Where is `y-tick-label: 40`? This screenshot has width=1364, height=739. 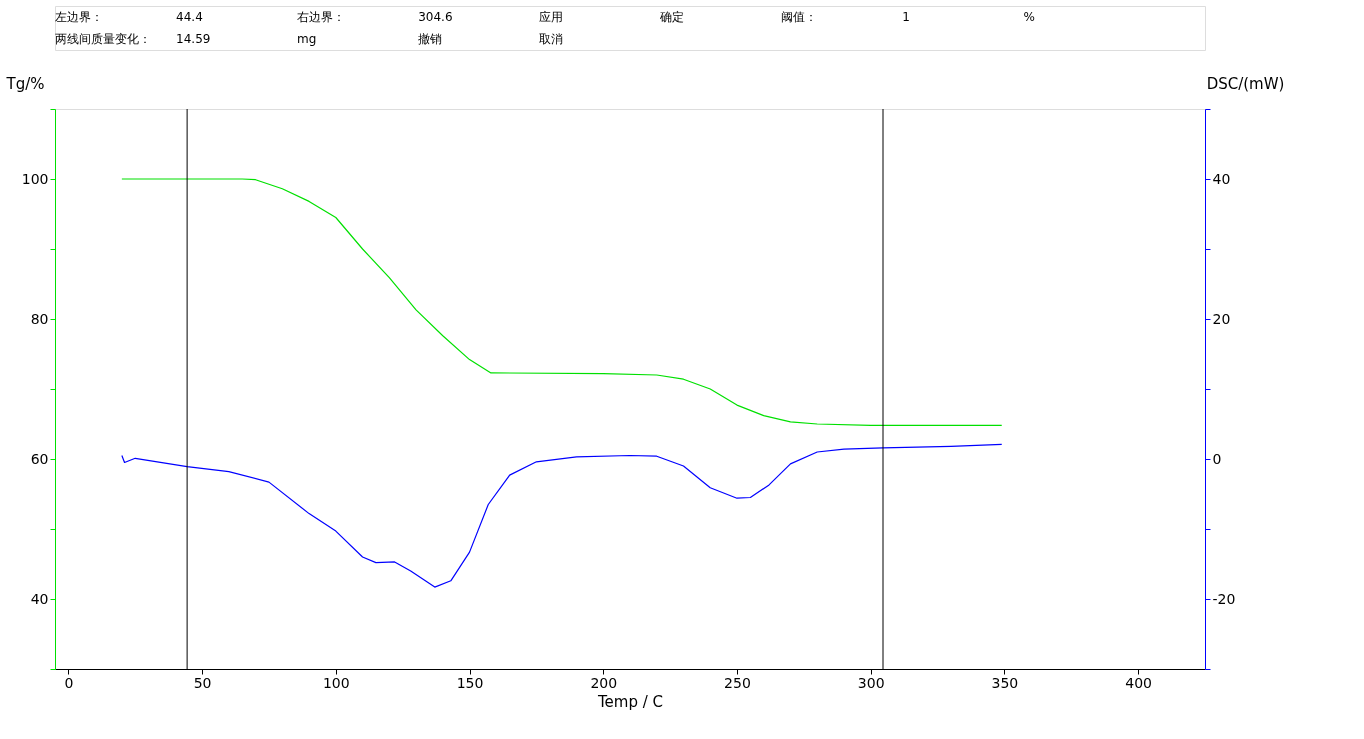 y-tick-label: 40 is located at coordinates (39, 598).